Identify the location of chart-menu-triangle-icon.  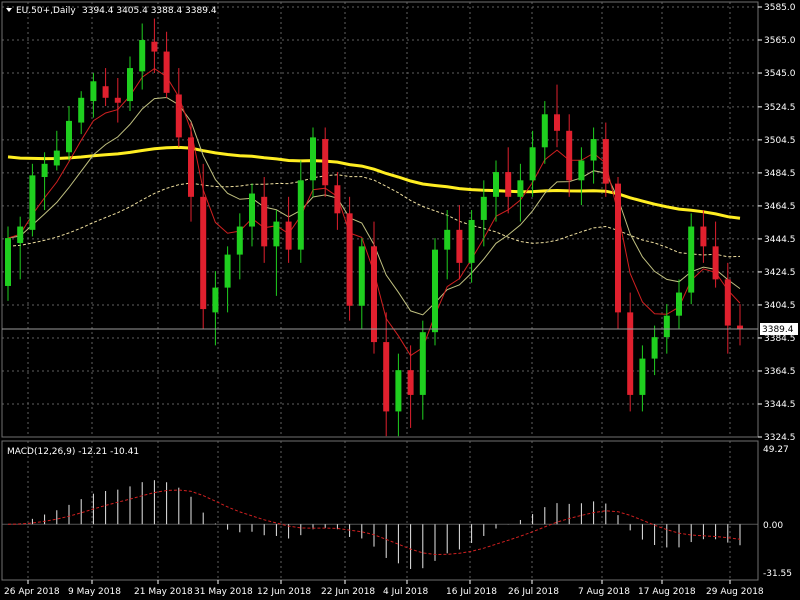
(9, 10).